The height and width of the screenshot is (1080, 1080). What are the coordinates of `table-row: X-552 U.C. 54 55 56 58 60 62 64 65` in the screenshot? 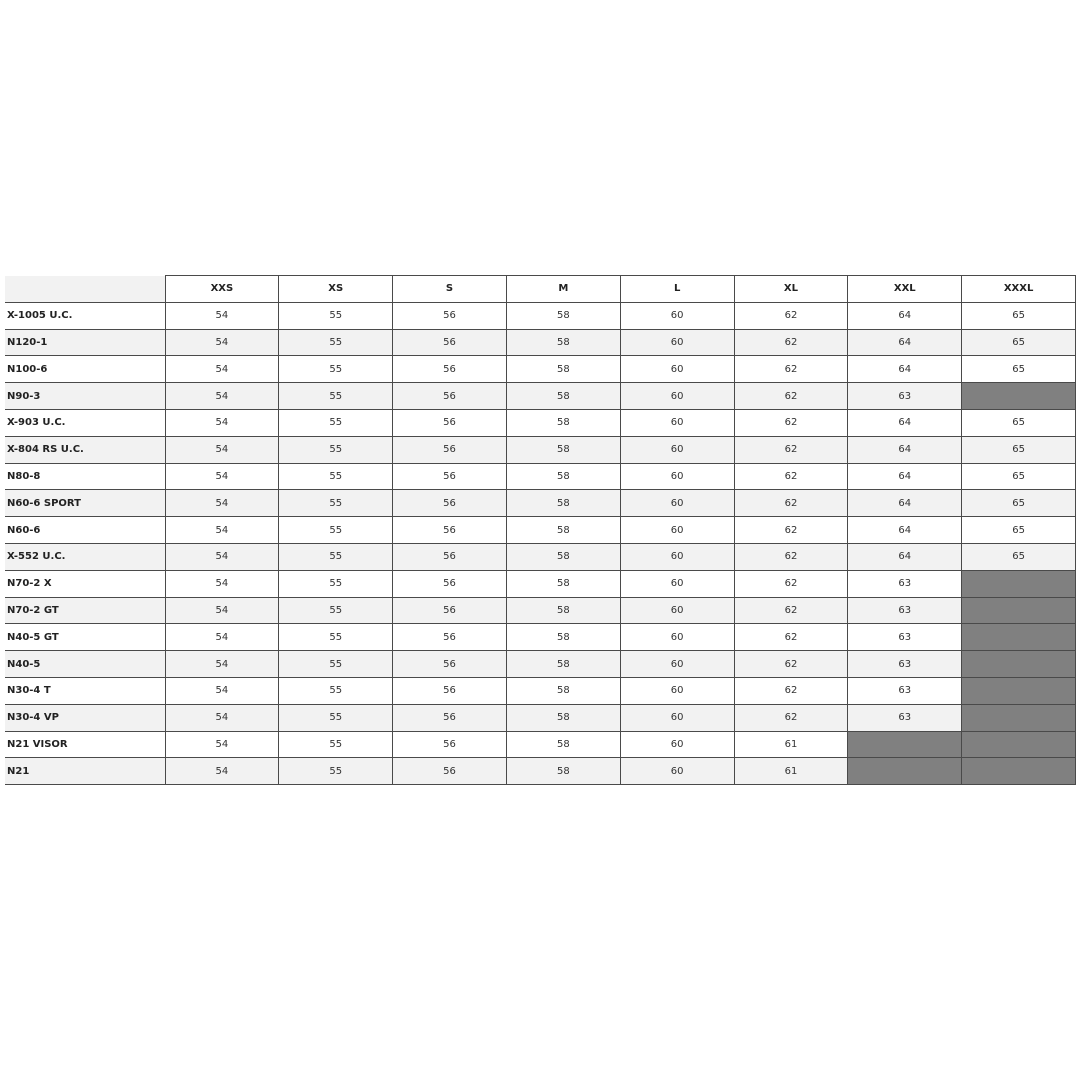 It's located at (540, 556).